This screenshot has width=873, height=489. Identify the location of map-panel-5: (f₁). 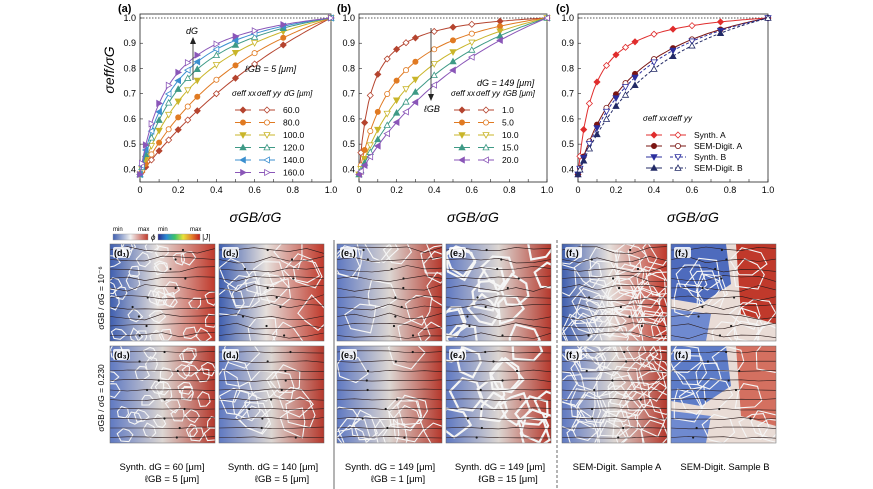
(614, 292).